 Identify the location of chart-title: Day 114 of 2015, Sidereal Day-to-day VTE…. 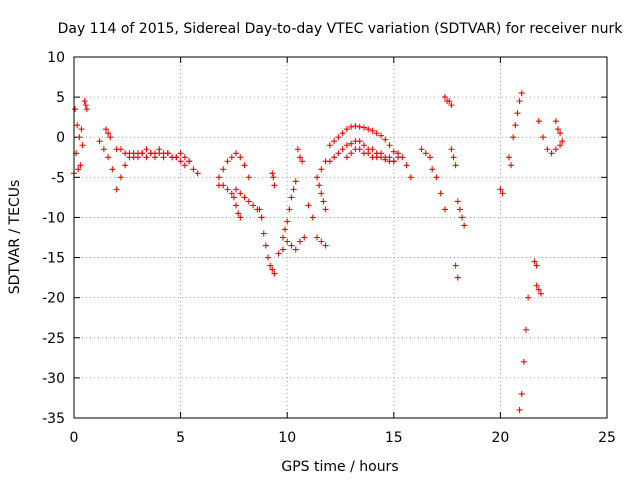
(341, 29).